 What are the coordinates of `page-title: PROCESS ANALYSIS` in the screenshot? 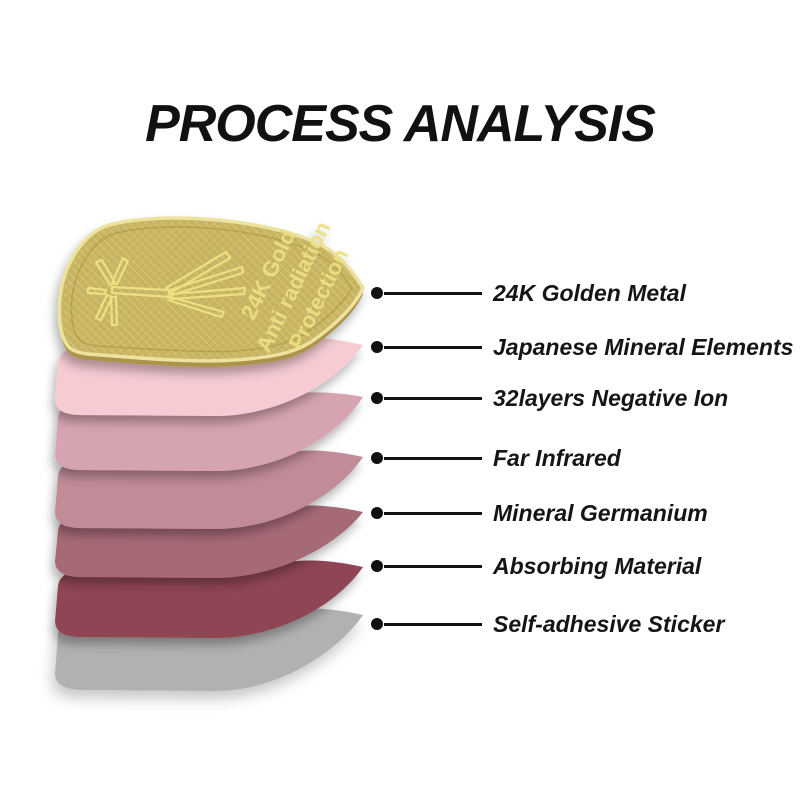 It's located at (400, 124).